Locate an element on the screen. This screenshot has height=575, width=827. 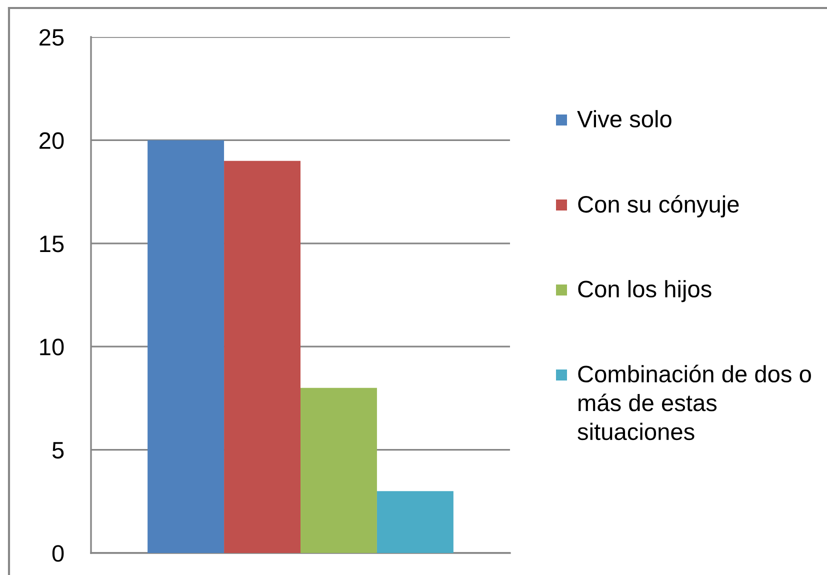
y-tick-label: 20 is located at coordinates (52, 140).